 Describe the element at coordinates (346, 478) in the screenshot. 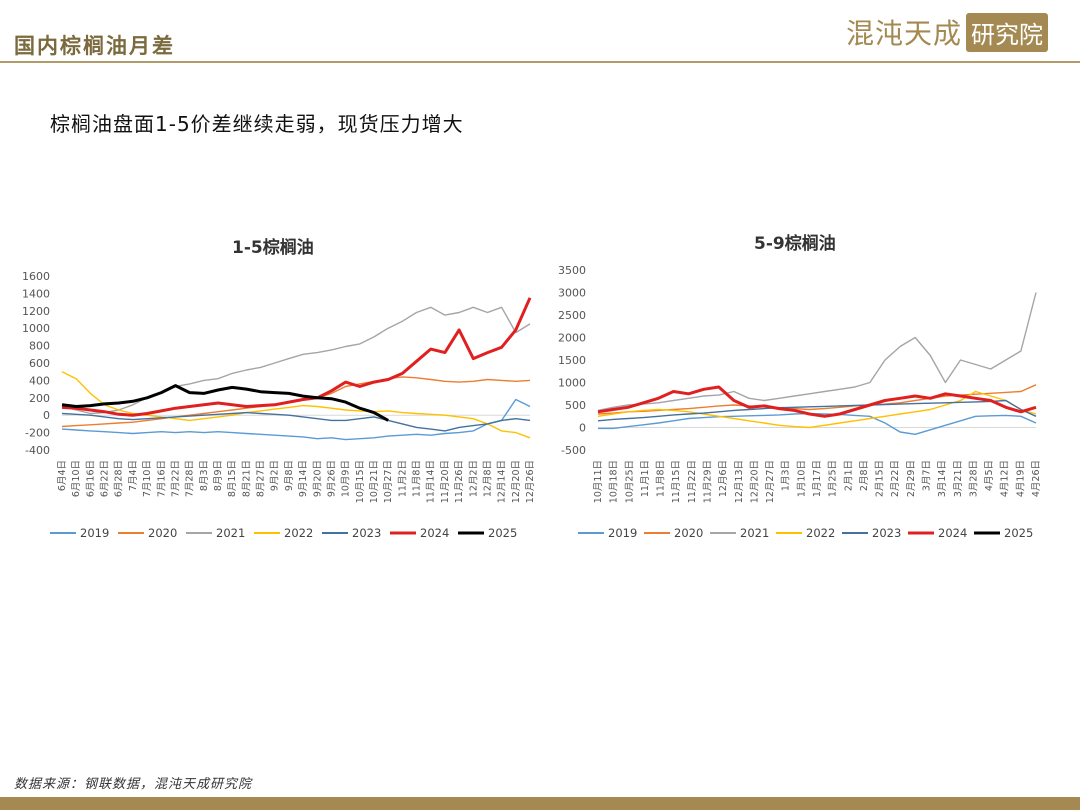

I see `x-tick-label: 10月9日` at that location.